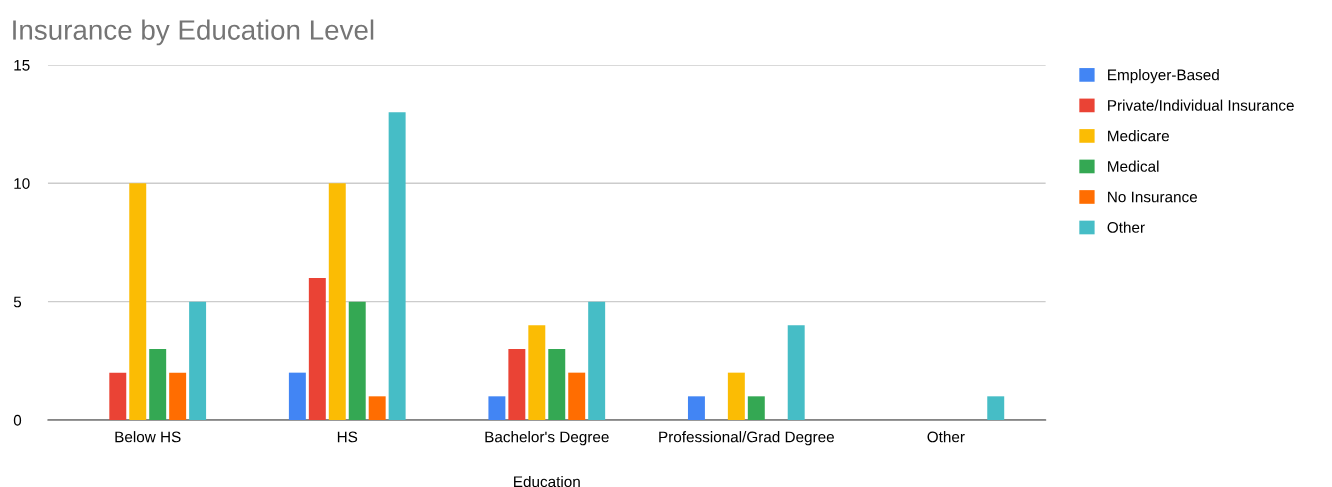  I want to click on chart-title: Insurance by Education Level, so click(193, 32).